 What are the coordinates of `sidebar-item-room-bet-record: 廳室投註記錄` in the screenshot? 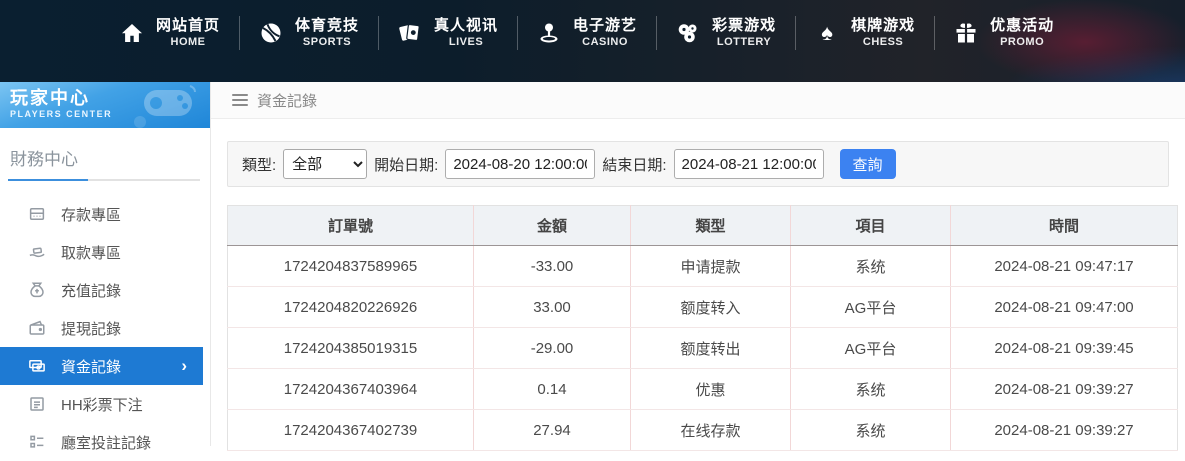 It's located at (105, 442).